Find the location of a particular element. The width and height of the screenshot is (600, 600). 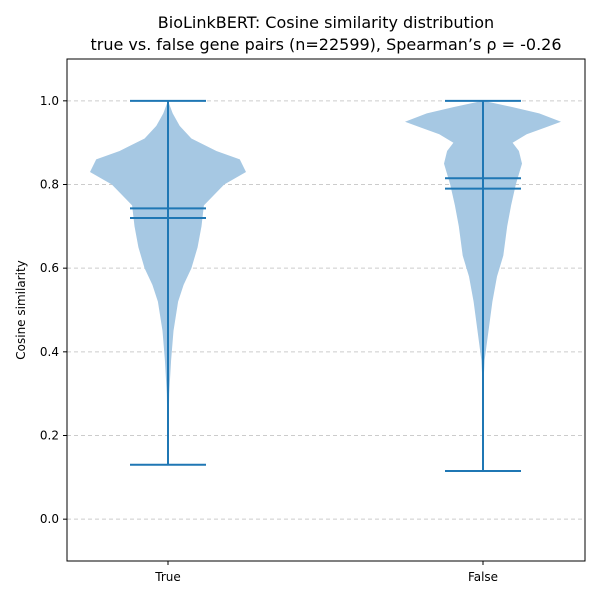

y-tick-label: 1.0 is located at coordinates (49, 101).